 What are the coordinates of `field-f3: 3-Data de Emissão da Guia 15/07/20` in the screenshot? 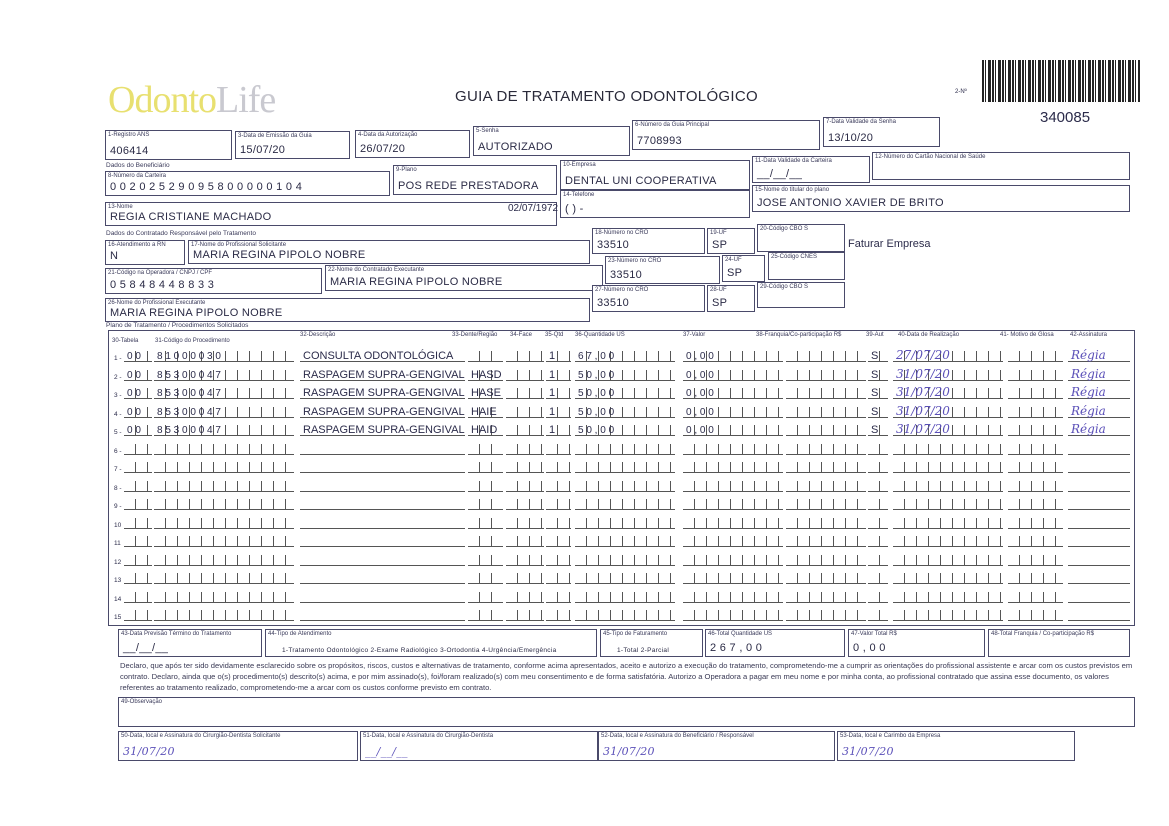 It's located at (292, 145).